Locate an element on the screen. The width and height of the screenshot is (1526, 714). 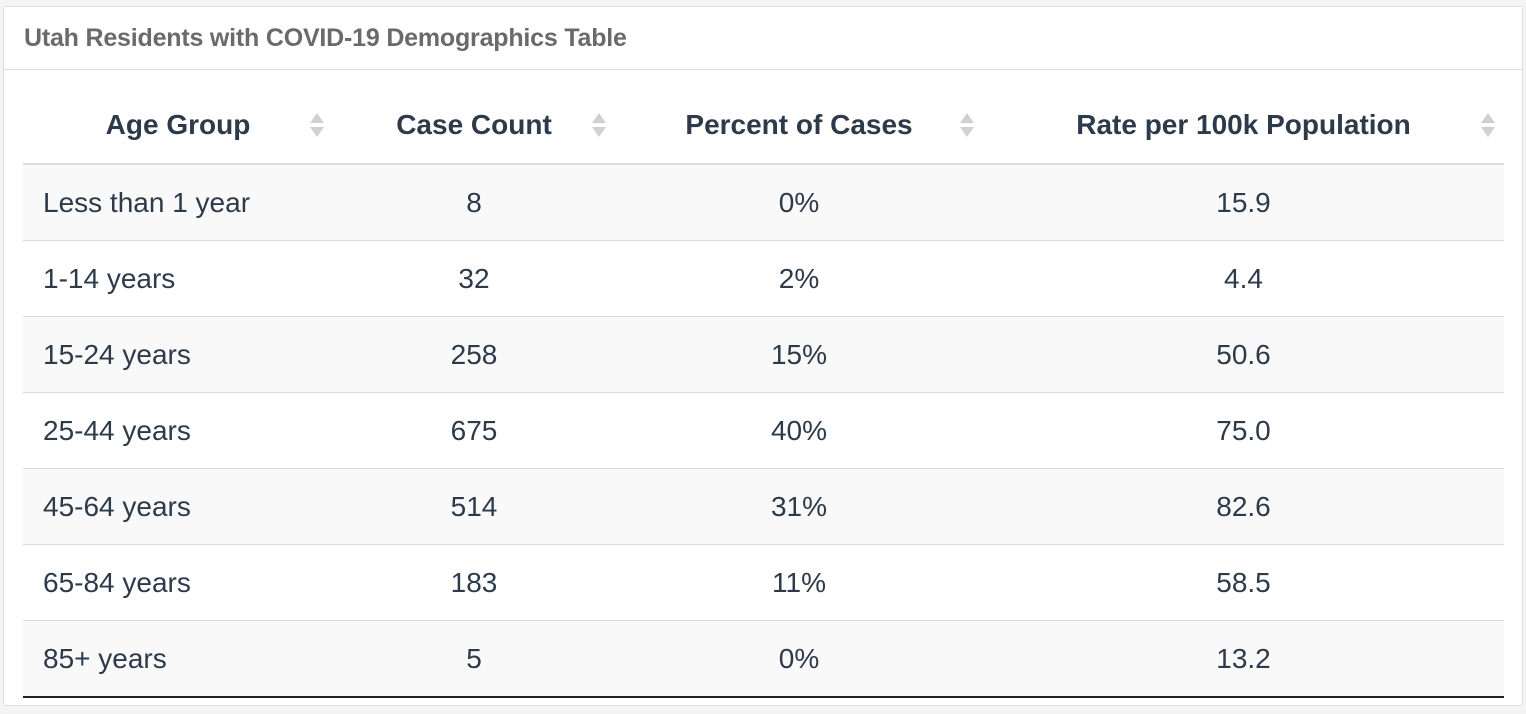
table-row: 15-24 years 258 15% 50.6 is located at coordinates (763, 354).